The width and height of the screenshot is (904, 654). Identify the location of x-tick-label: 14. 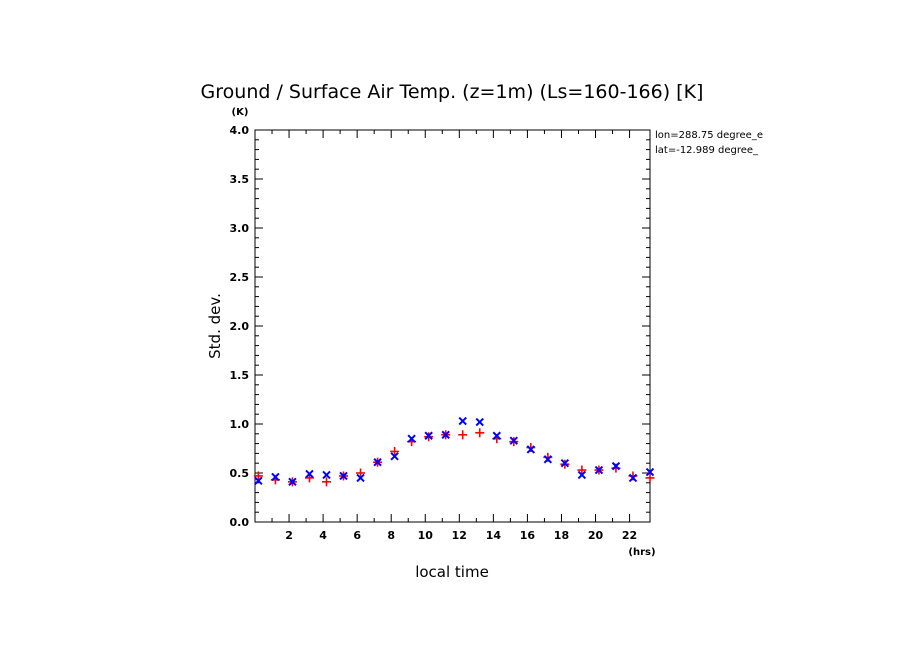
(494, 535).